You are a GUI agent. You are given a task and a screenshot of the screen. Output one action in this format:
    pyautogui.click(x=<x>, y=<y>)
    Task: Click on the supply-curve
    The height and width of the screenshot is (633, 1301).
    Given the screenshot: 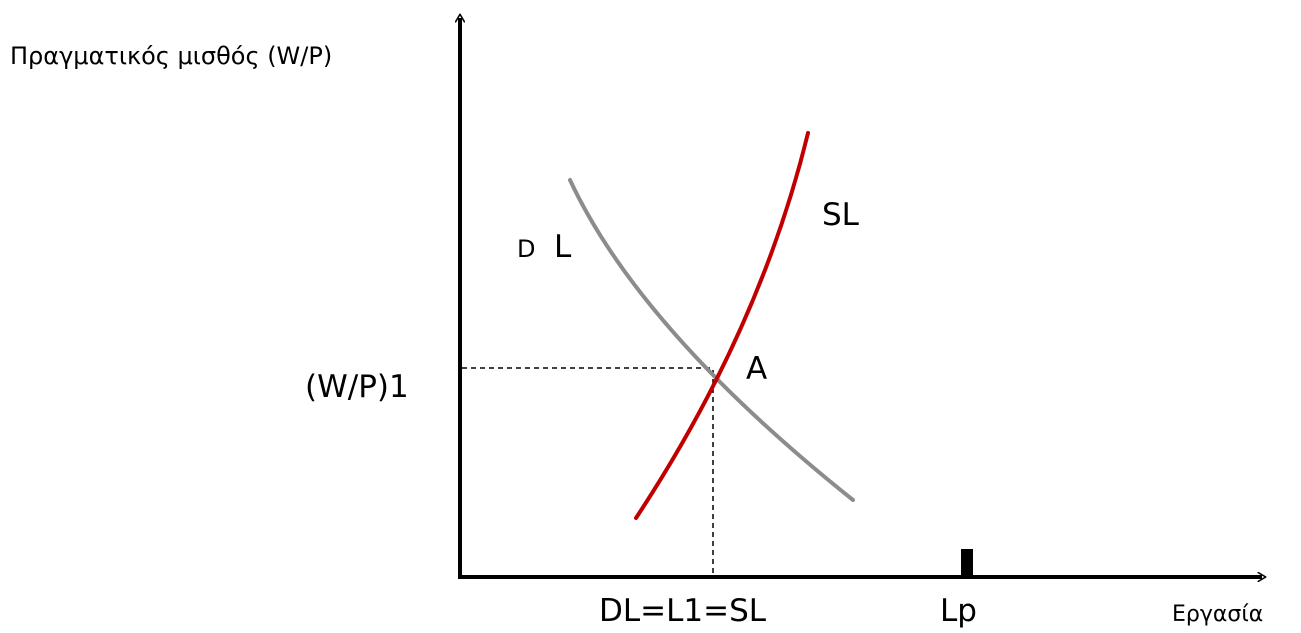 What is the action you would take?
    pyautogui.click(x=722, y=325)
    